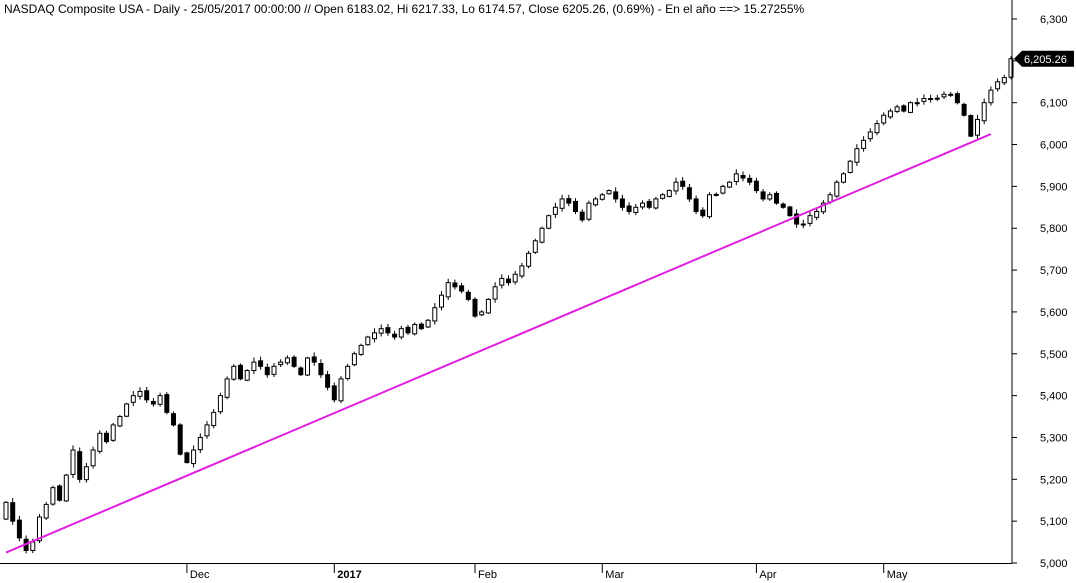 The width and height of the screenshot is (1076, 583). I want to click on last-close-marker: 6,205.26, so click(1044, 58).